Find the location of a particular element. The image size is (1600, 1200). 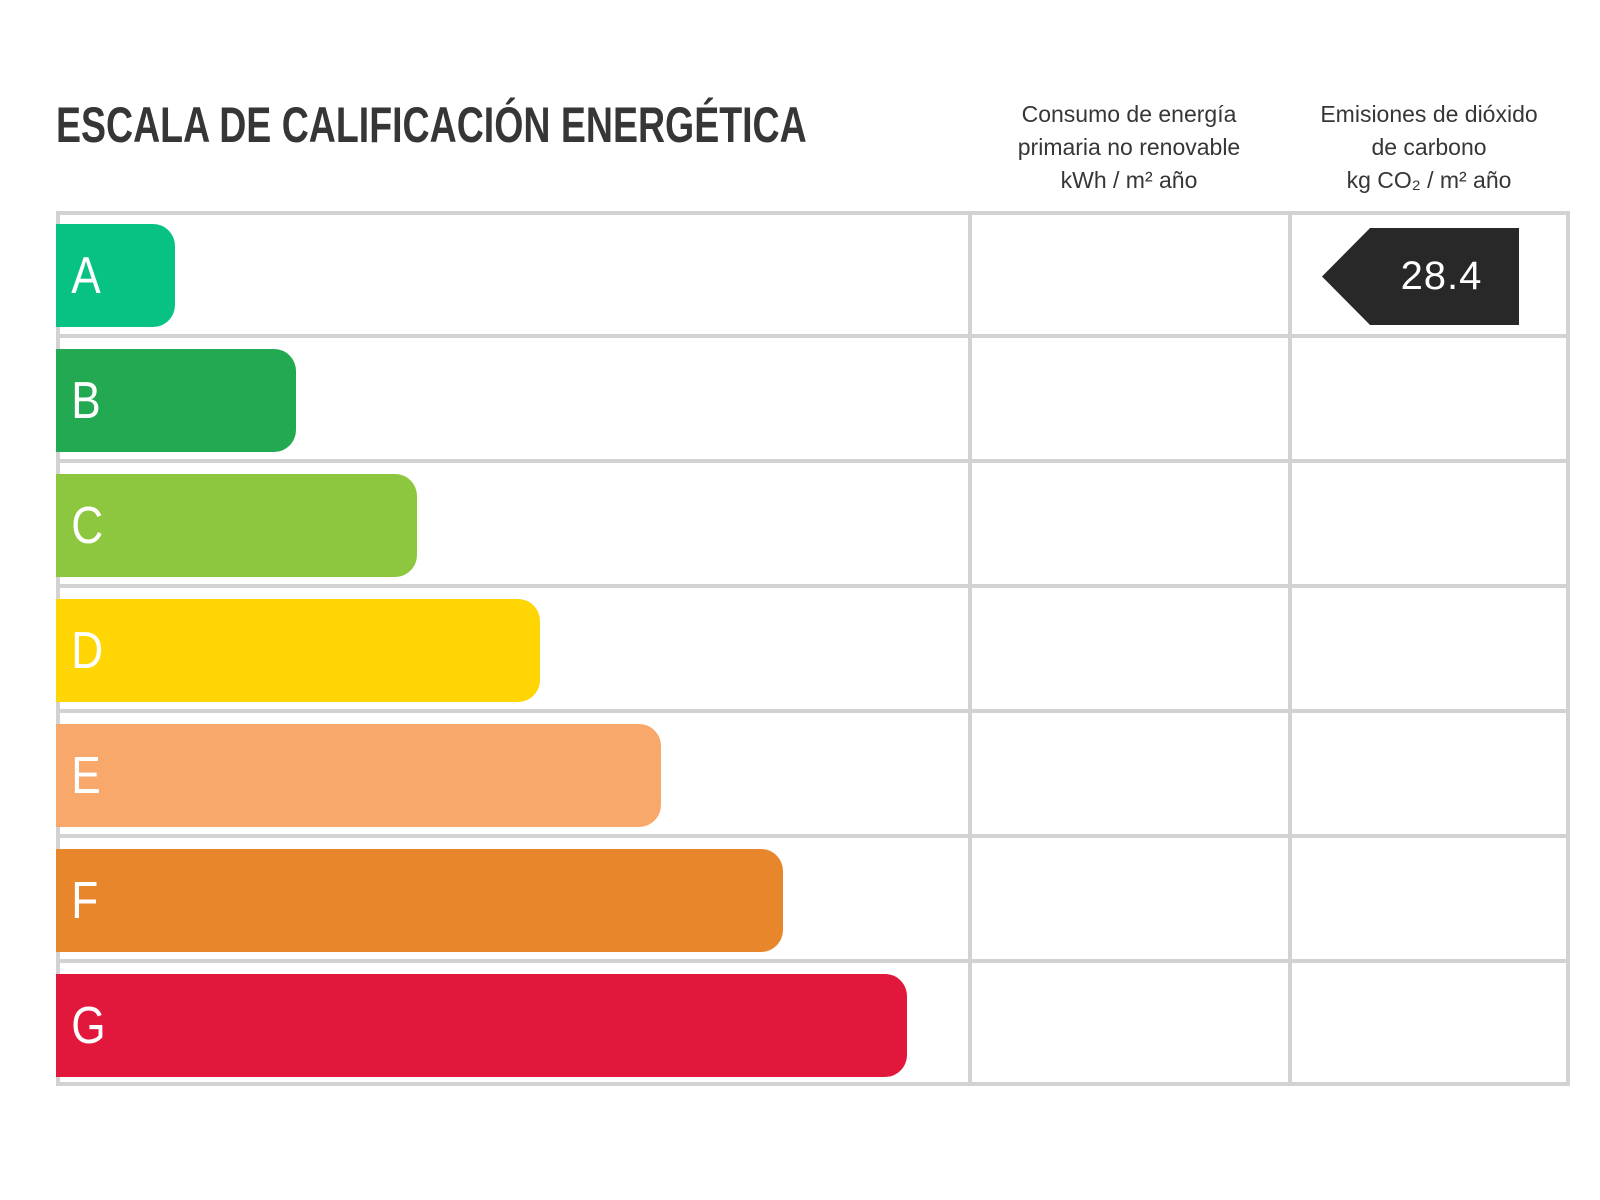

rating-letter-b: B is located at coordinates (86, 400).